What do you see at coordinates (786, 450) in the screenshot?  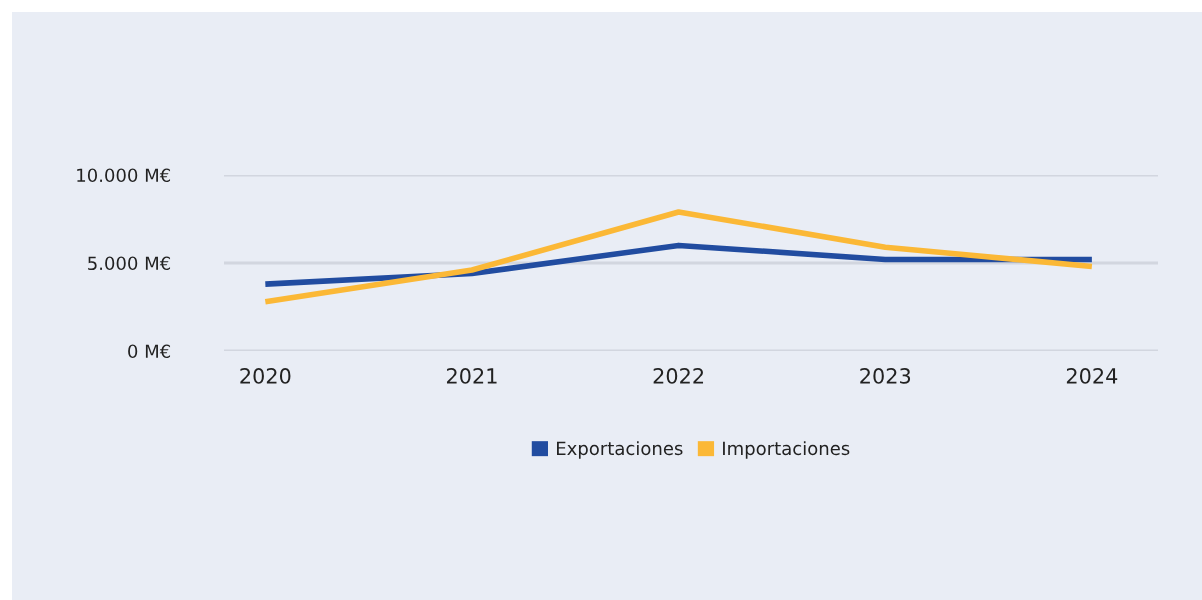 I see `legend-label: Importaciones` at bounding box center [786, 450].